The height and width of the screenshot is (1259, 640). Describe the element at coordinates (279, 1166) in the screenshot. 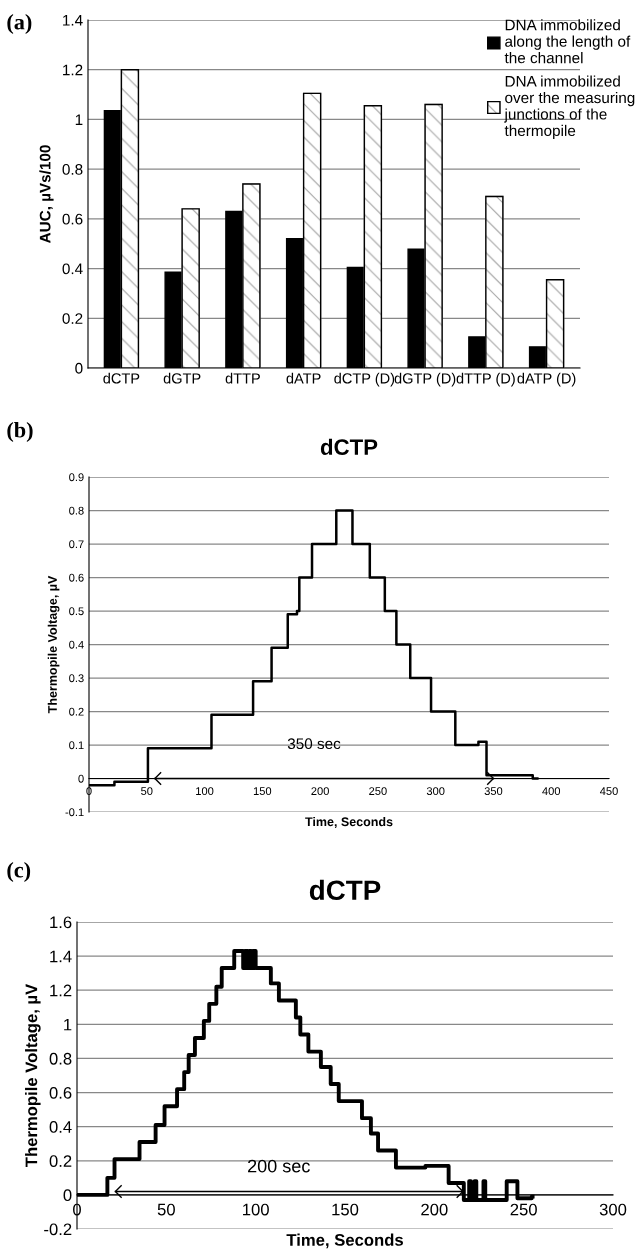

I see `annotation: 200 sec` at that location.